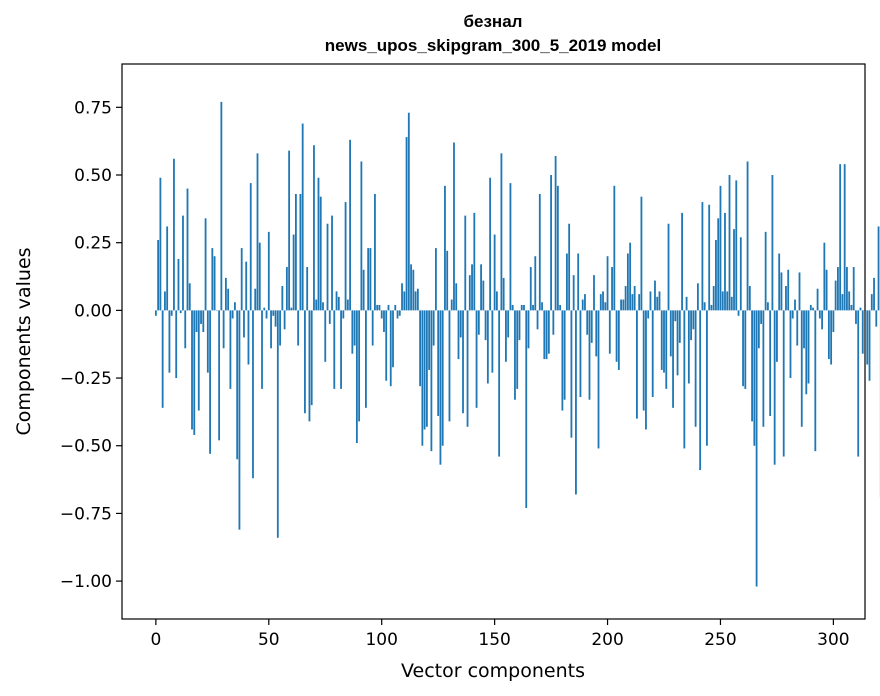 This screenshot has width=880, height=696. I want to click on x-tick-label: 100, so click(381, 640).